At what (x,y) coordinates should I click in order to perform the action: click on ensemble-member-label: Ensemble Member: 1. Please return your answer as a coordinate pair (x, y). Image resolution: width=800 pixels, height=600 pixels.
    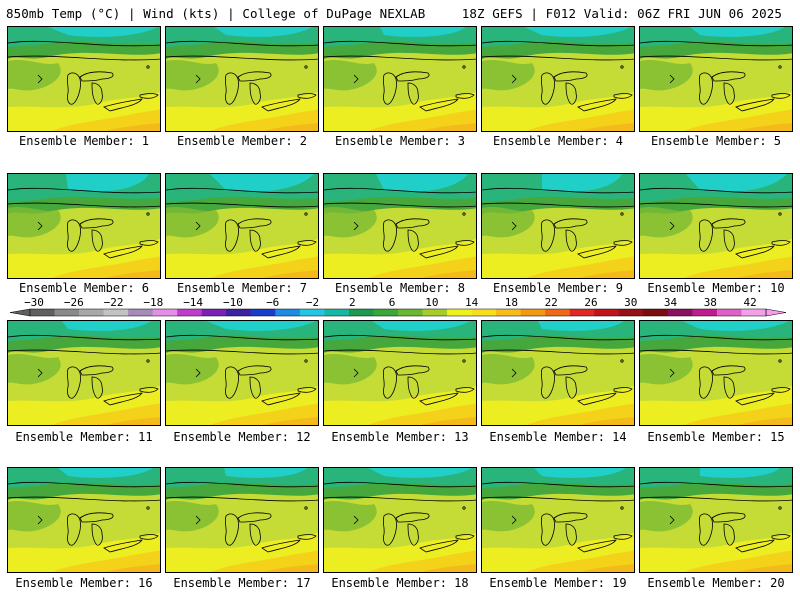
    Looking at the image, I should click on (84, 141).